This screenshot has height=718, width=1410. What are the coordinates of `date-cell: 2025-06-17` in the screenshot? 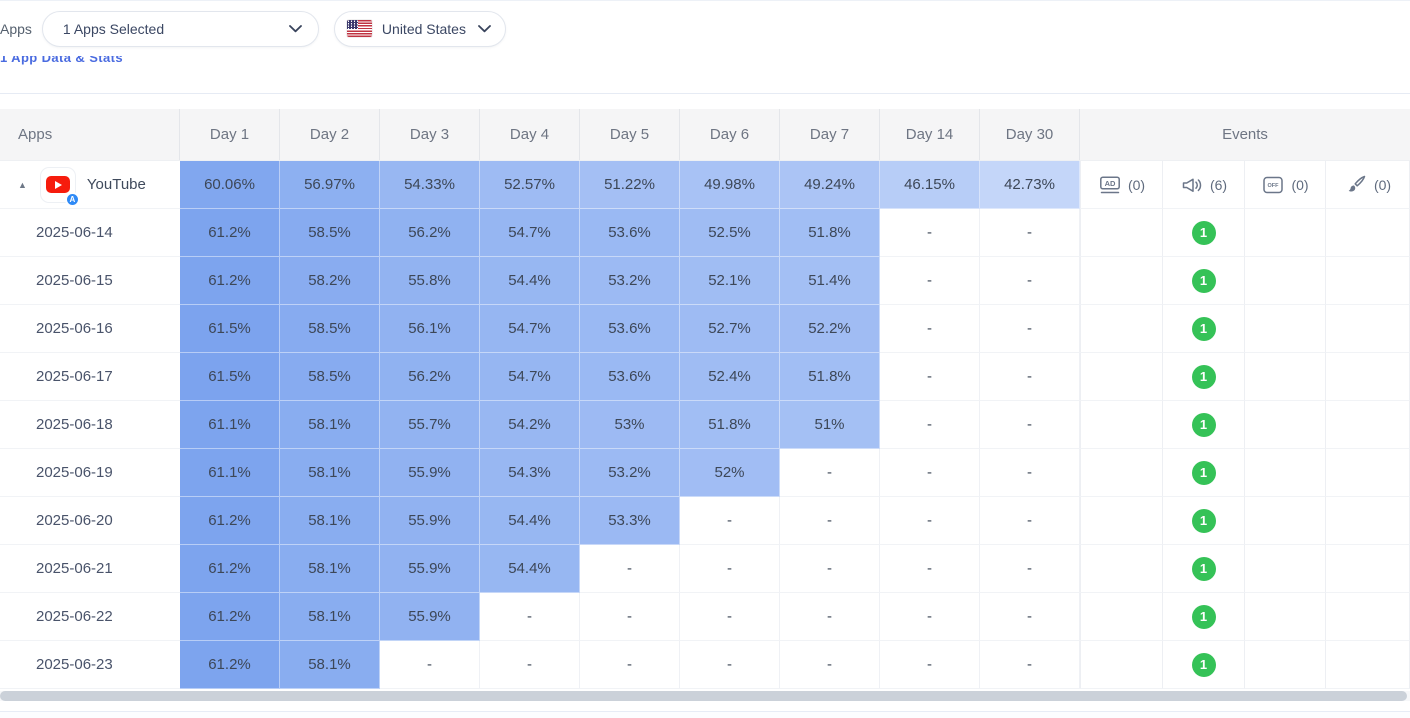 It's located at (90, 377).